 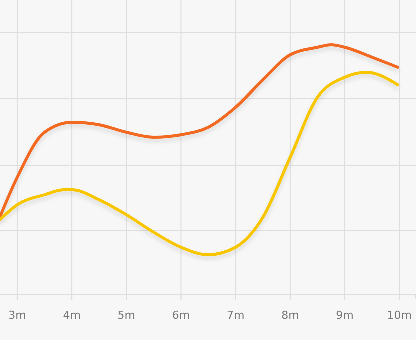 I want to click on x-tick-label: 10m, so click(x=399, y=315).